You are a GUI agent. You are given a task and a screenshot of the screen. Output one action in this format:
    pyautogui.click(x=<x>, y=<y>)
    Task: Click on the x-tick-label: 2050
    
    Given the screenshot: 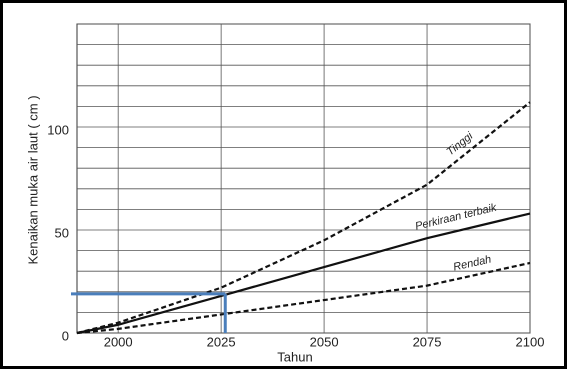 What is the action you would take?
    pyautogui.click(x=324, y=341)
    